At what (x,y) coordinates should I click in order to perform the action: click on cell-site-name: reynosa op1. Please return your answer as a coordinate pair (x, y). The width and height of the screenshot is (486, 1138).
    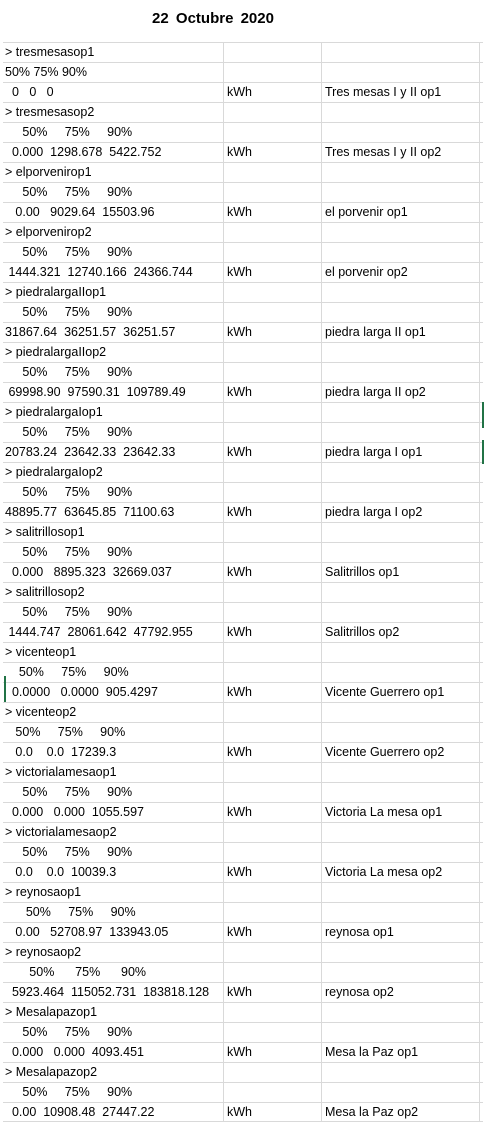
    Looking at the image, I should click on (359, 932).